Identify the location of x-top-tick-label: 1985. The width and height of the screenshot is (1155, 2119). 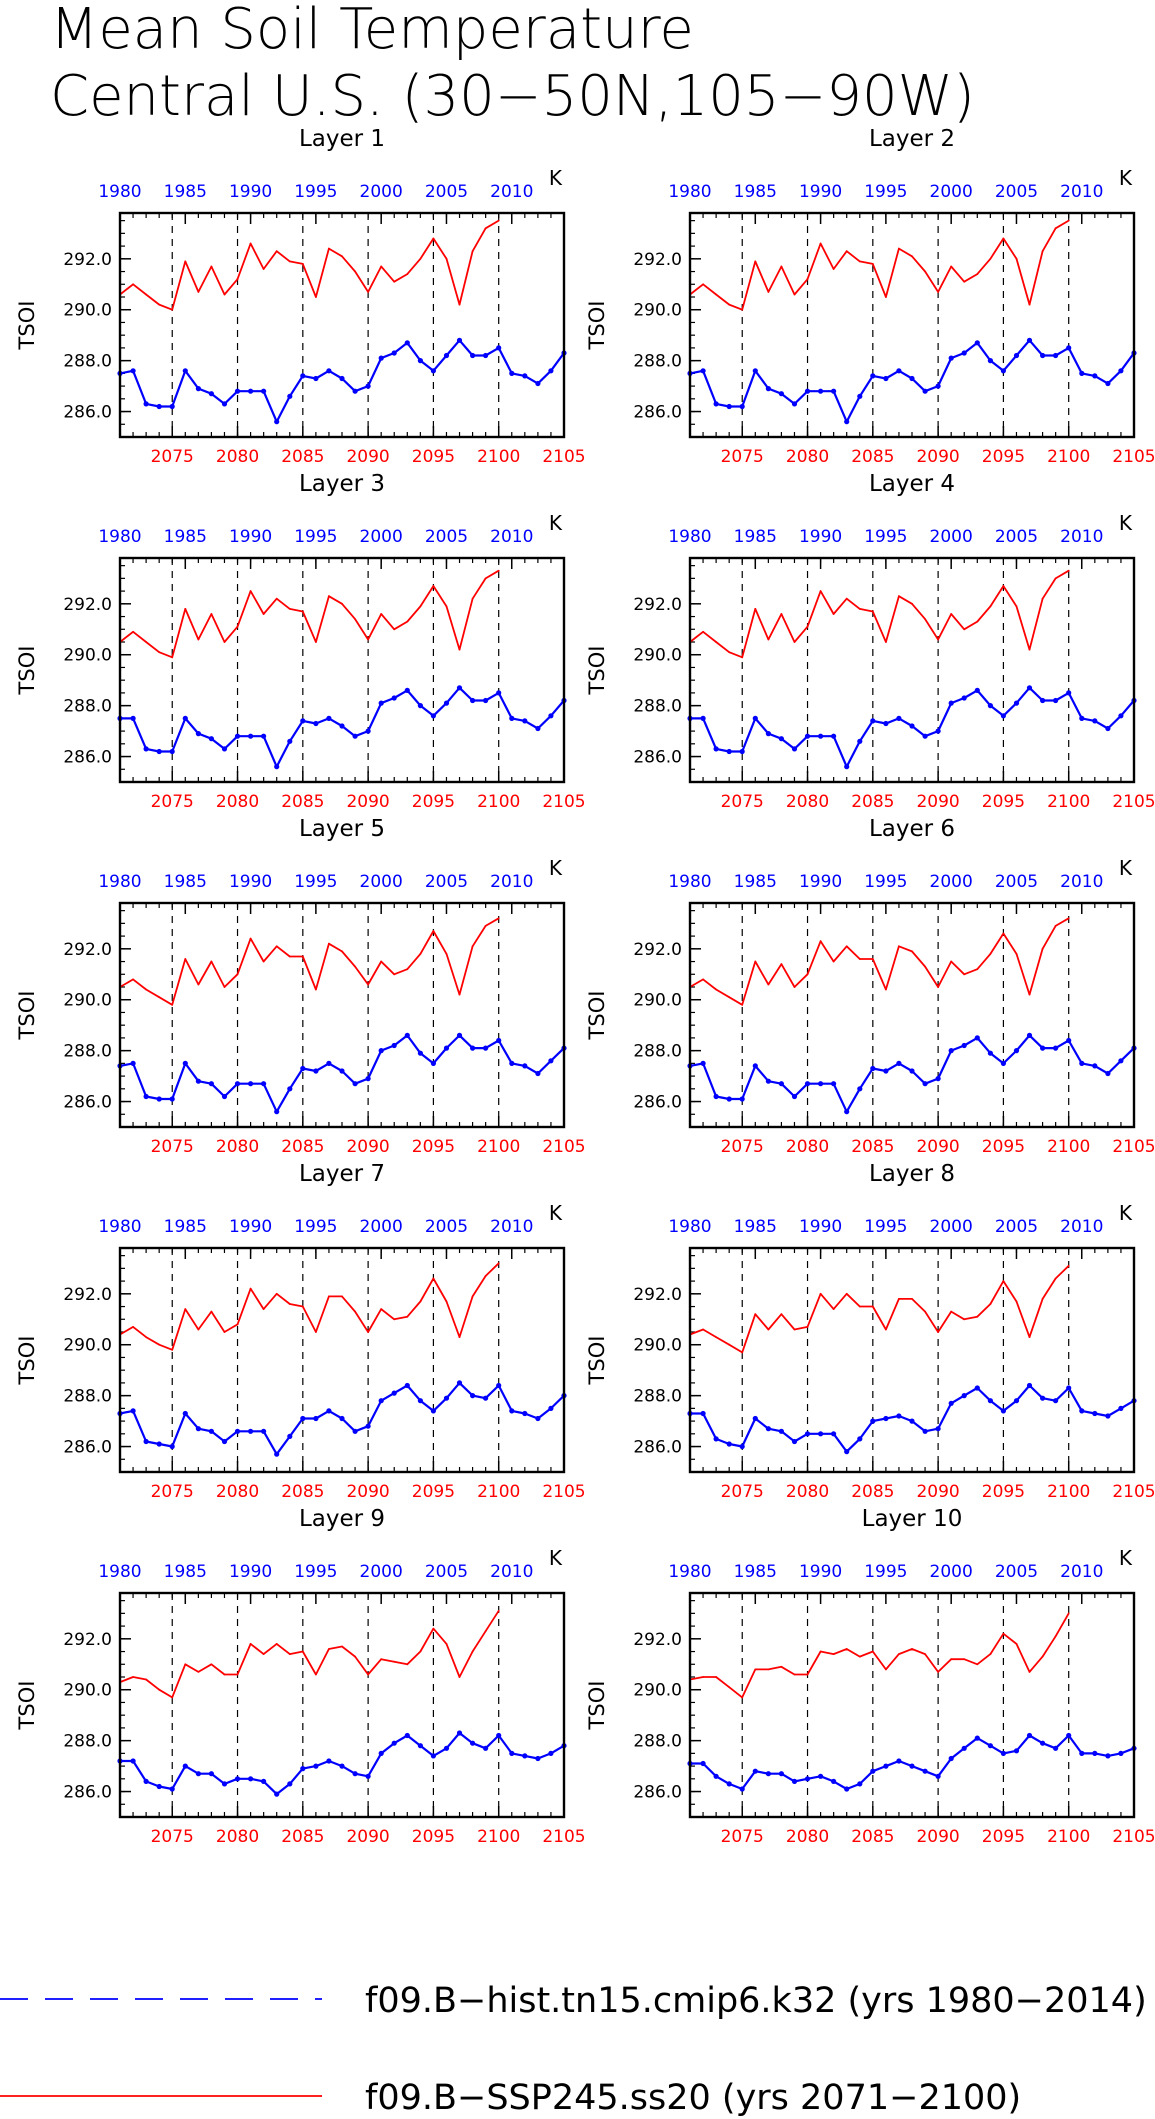
(185, 537).